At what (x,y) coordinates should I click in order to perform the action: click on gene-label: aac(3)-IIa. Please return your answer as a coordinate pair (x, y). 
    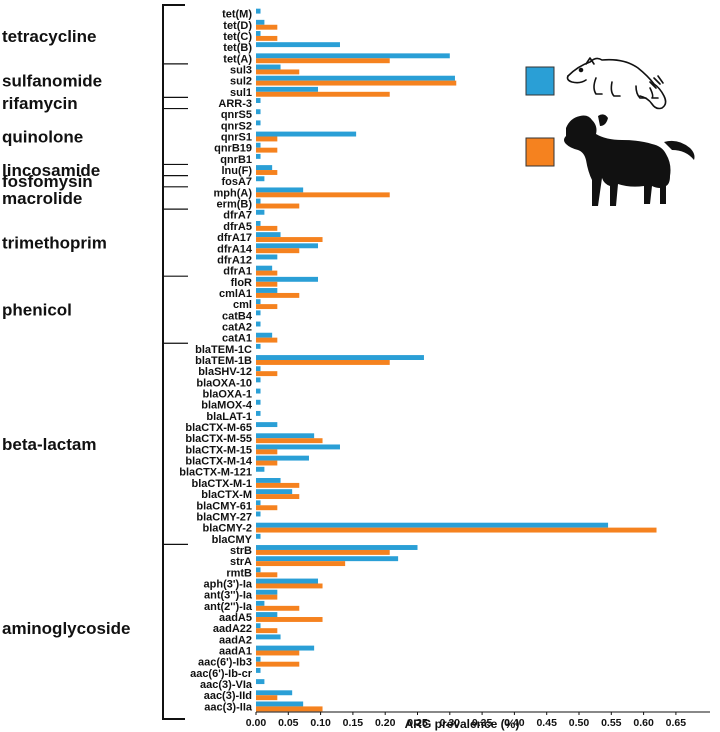
    Looking at the image, I should click on (228, 707).